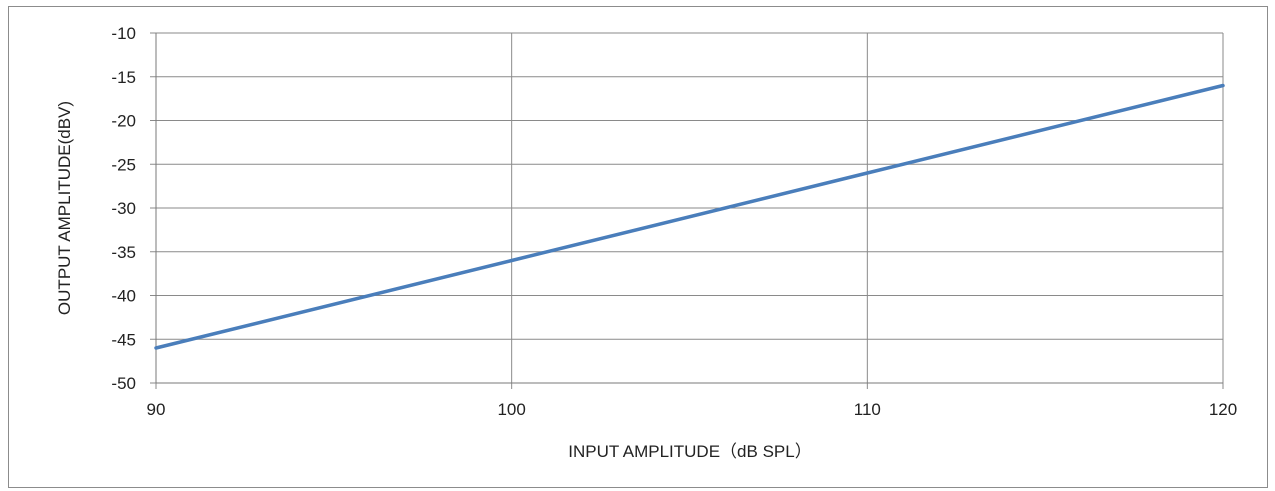 The height and width of the screenshot is (491, 1275). Describe the element at coordinates (123, 164) in the screenshot. I see `y-tick-label: -25` at that location.